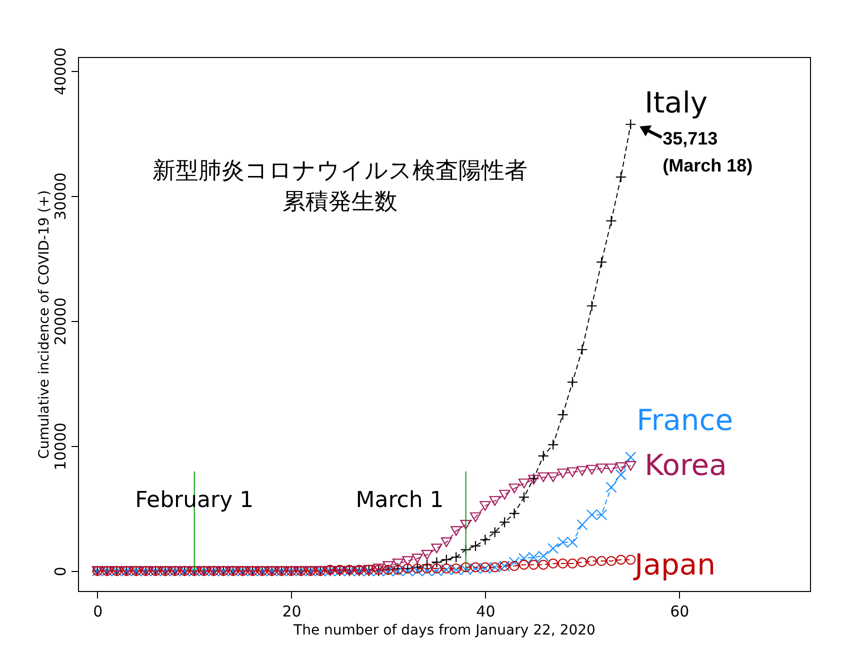  Describe the element at coordinates (44, 324) in the screenshot. I see `y-axis-title: Cumulative incidence of COVID-19 (+)` at that location.